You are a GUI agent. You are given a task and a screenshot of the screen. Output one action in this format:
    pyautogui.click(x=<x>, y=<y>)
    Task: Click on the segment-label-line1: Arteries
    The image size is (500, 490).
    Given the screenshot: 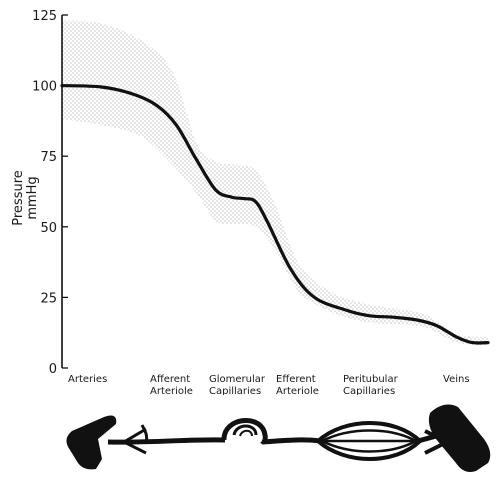 What is the action you would take?
    pyautogui.click(x=87, y=379)
    